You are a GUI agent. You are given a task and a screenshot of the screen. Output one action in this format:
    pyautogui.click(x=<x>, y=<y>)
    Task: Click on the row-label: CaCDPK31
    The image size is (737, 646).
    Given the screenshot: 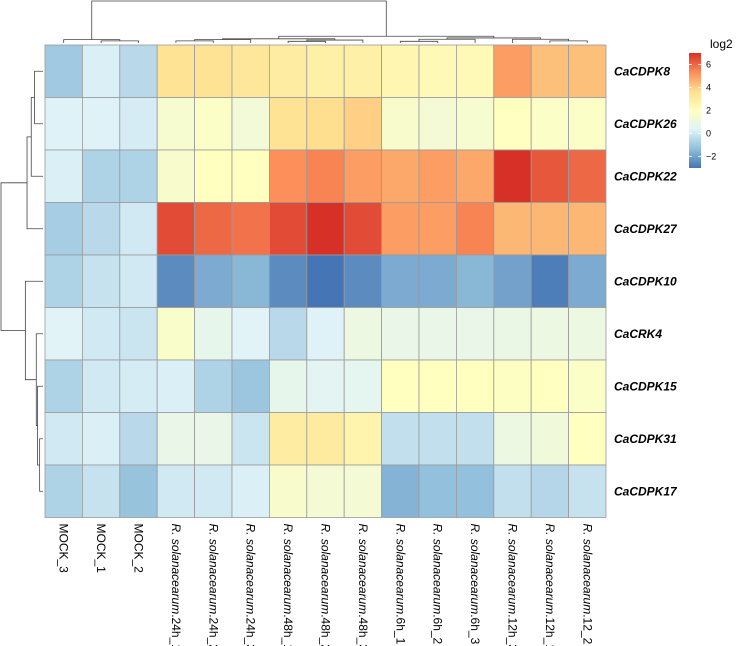 What is the action you would take?
    pyautogui.click(x=645, y=439)
    